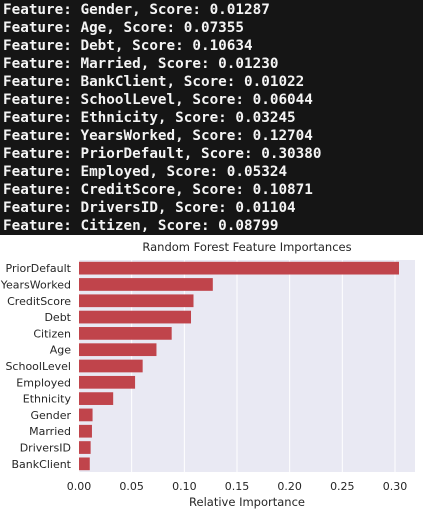  I want to click on bar-yearsworked, so click(146, 284).